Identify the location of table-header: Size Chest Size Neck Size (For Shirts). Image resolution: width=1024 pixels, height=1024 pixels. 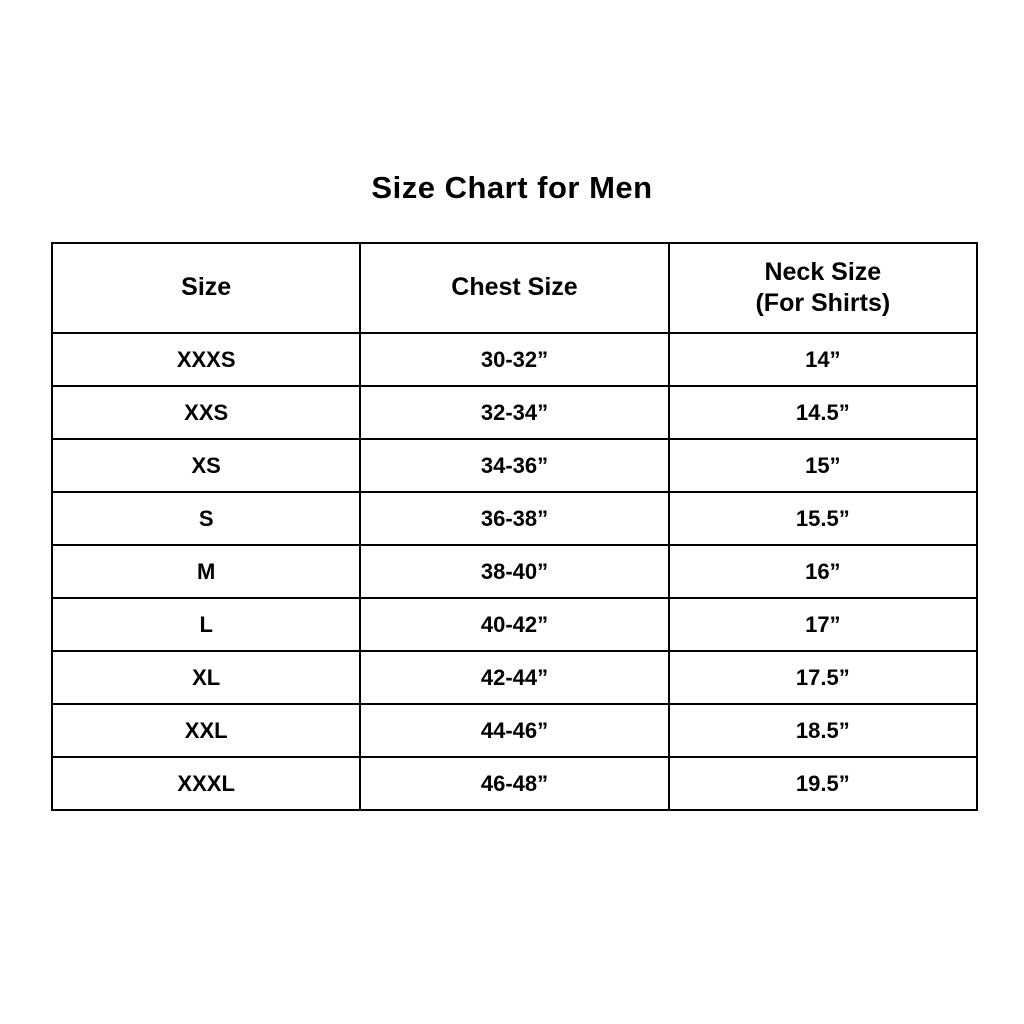
(514, 288).